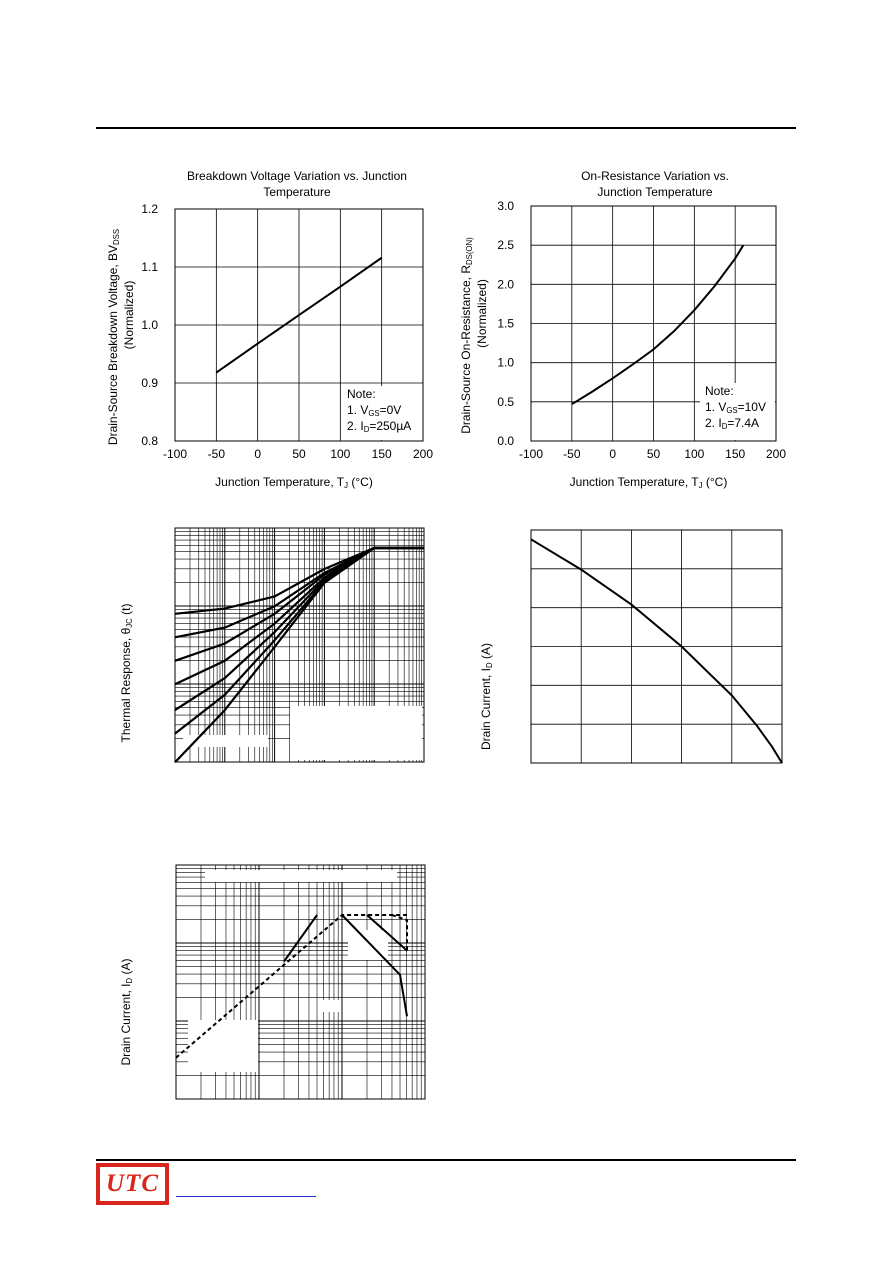  What do you see at coordinates (374, 410) in the screenshot?
I see `note-line-1: 1. VGS=0V` at bounding box center [374, 410].